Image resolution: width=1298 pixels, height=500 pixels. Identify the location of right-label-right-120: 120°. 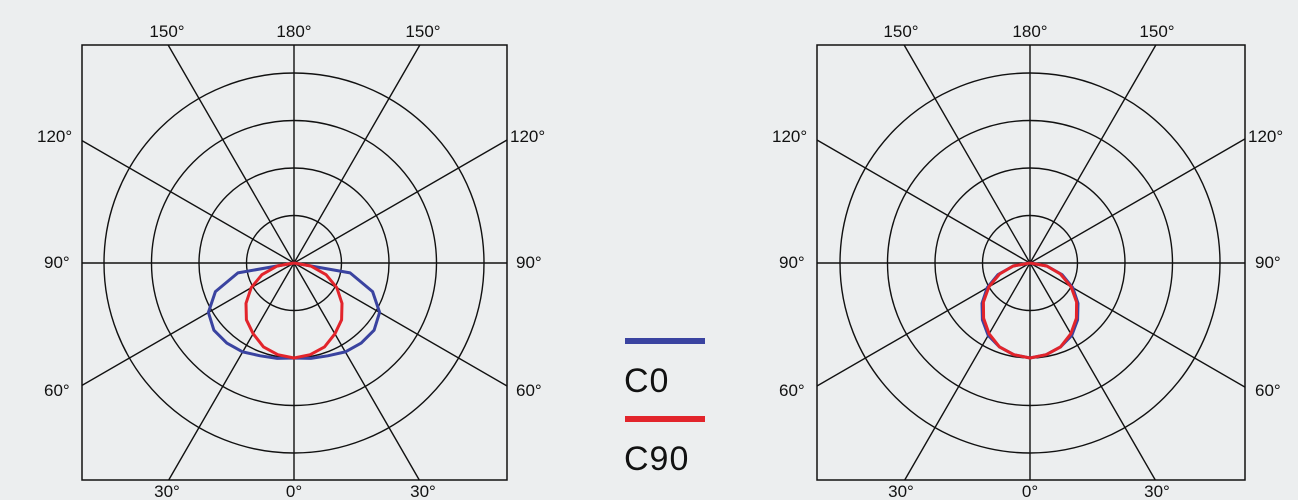
(1265, 136).